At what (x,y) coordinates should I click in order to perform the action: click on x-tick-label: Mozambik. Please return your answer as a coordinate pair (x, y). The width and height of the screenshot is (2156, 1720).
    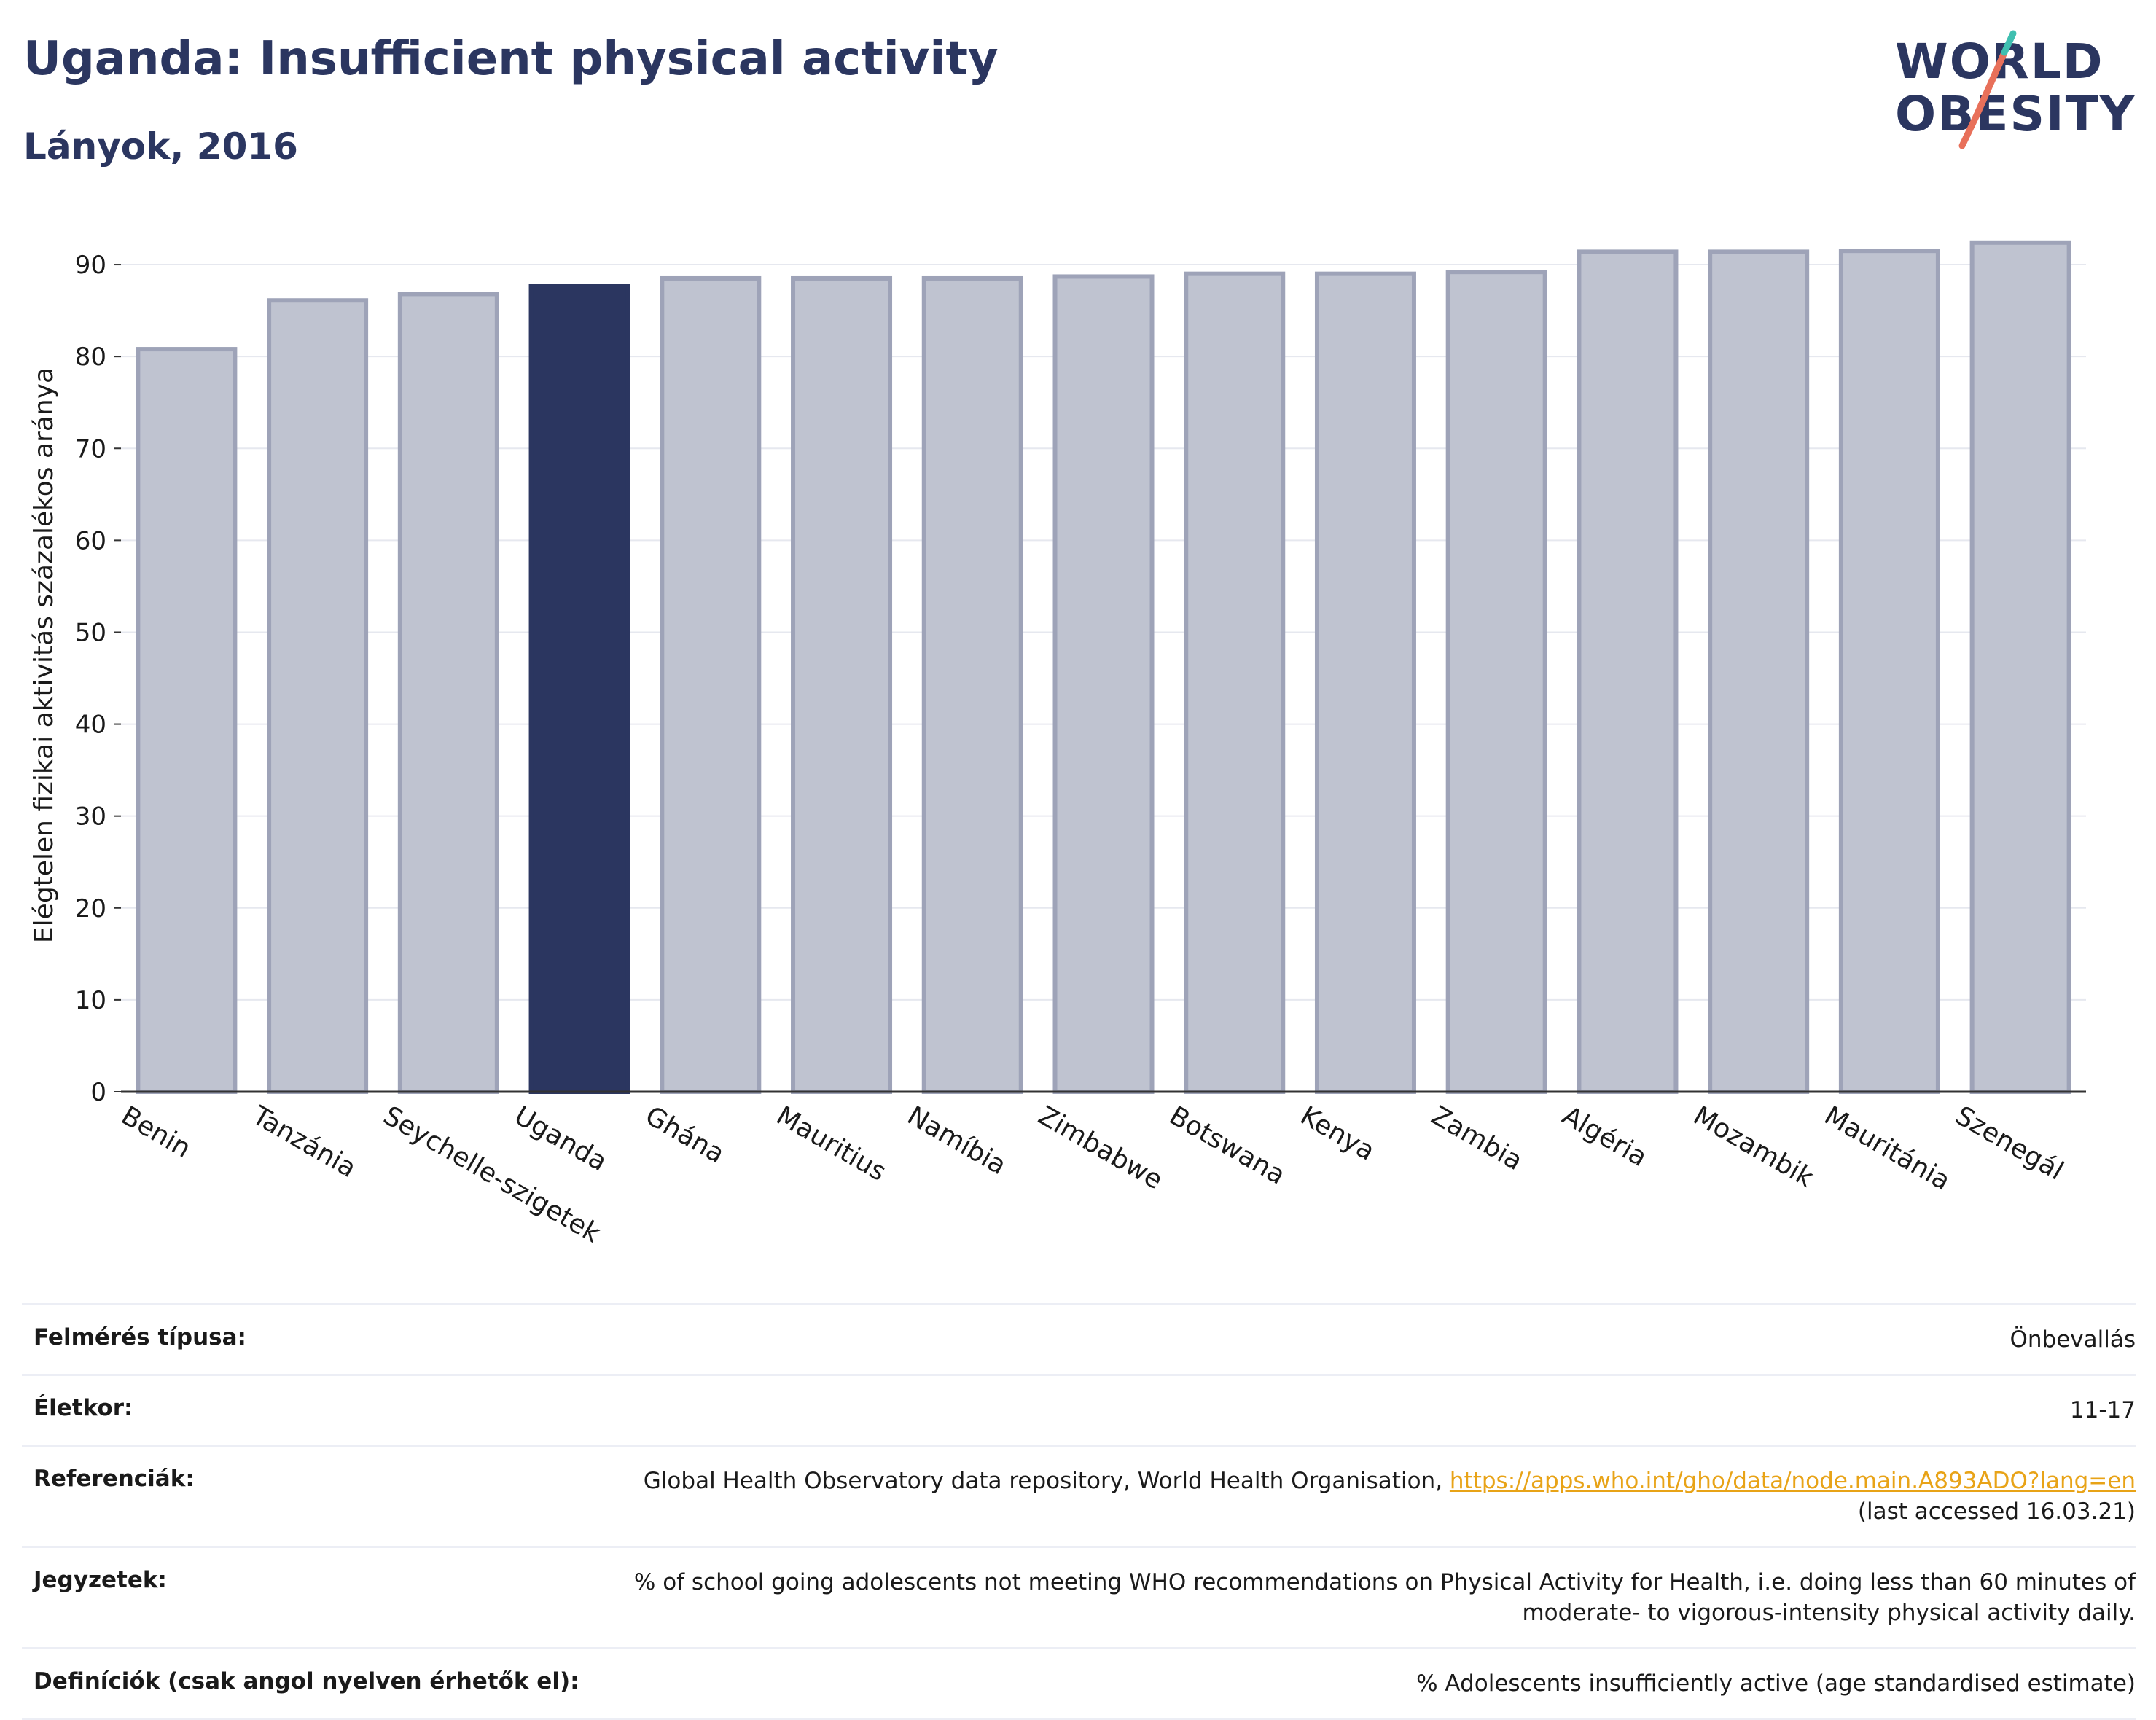
    Looking at the image, I should click on (1754, 1147).